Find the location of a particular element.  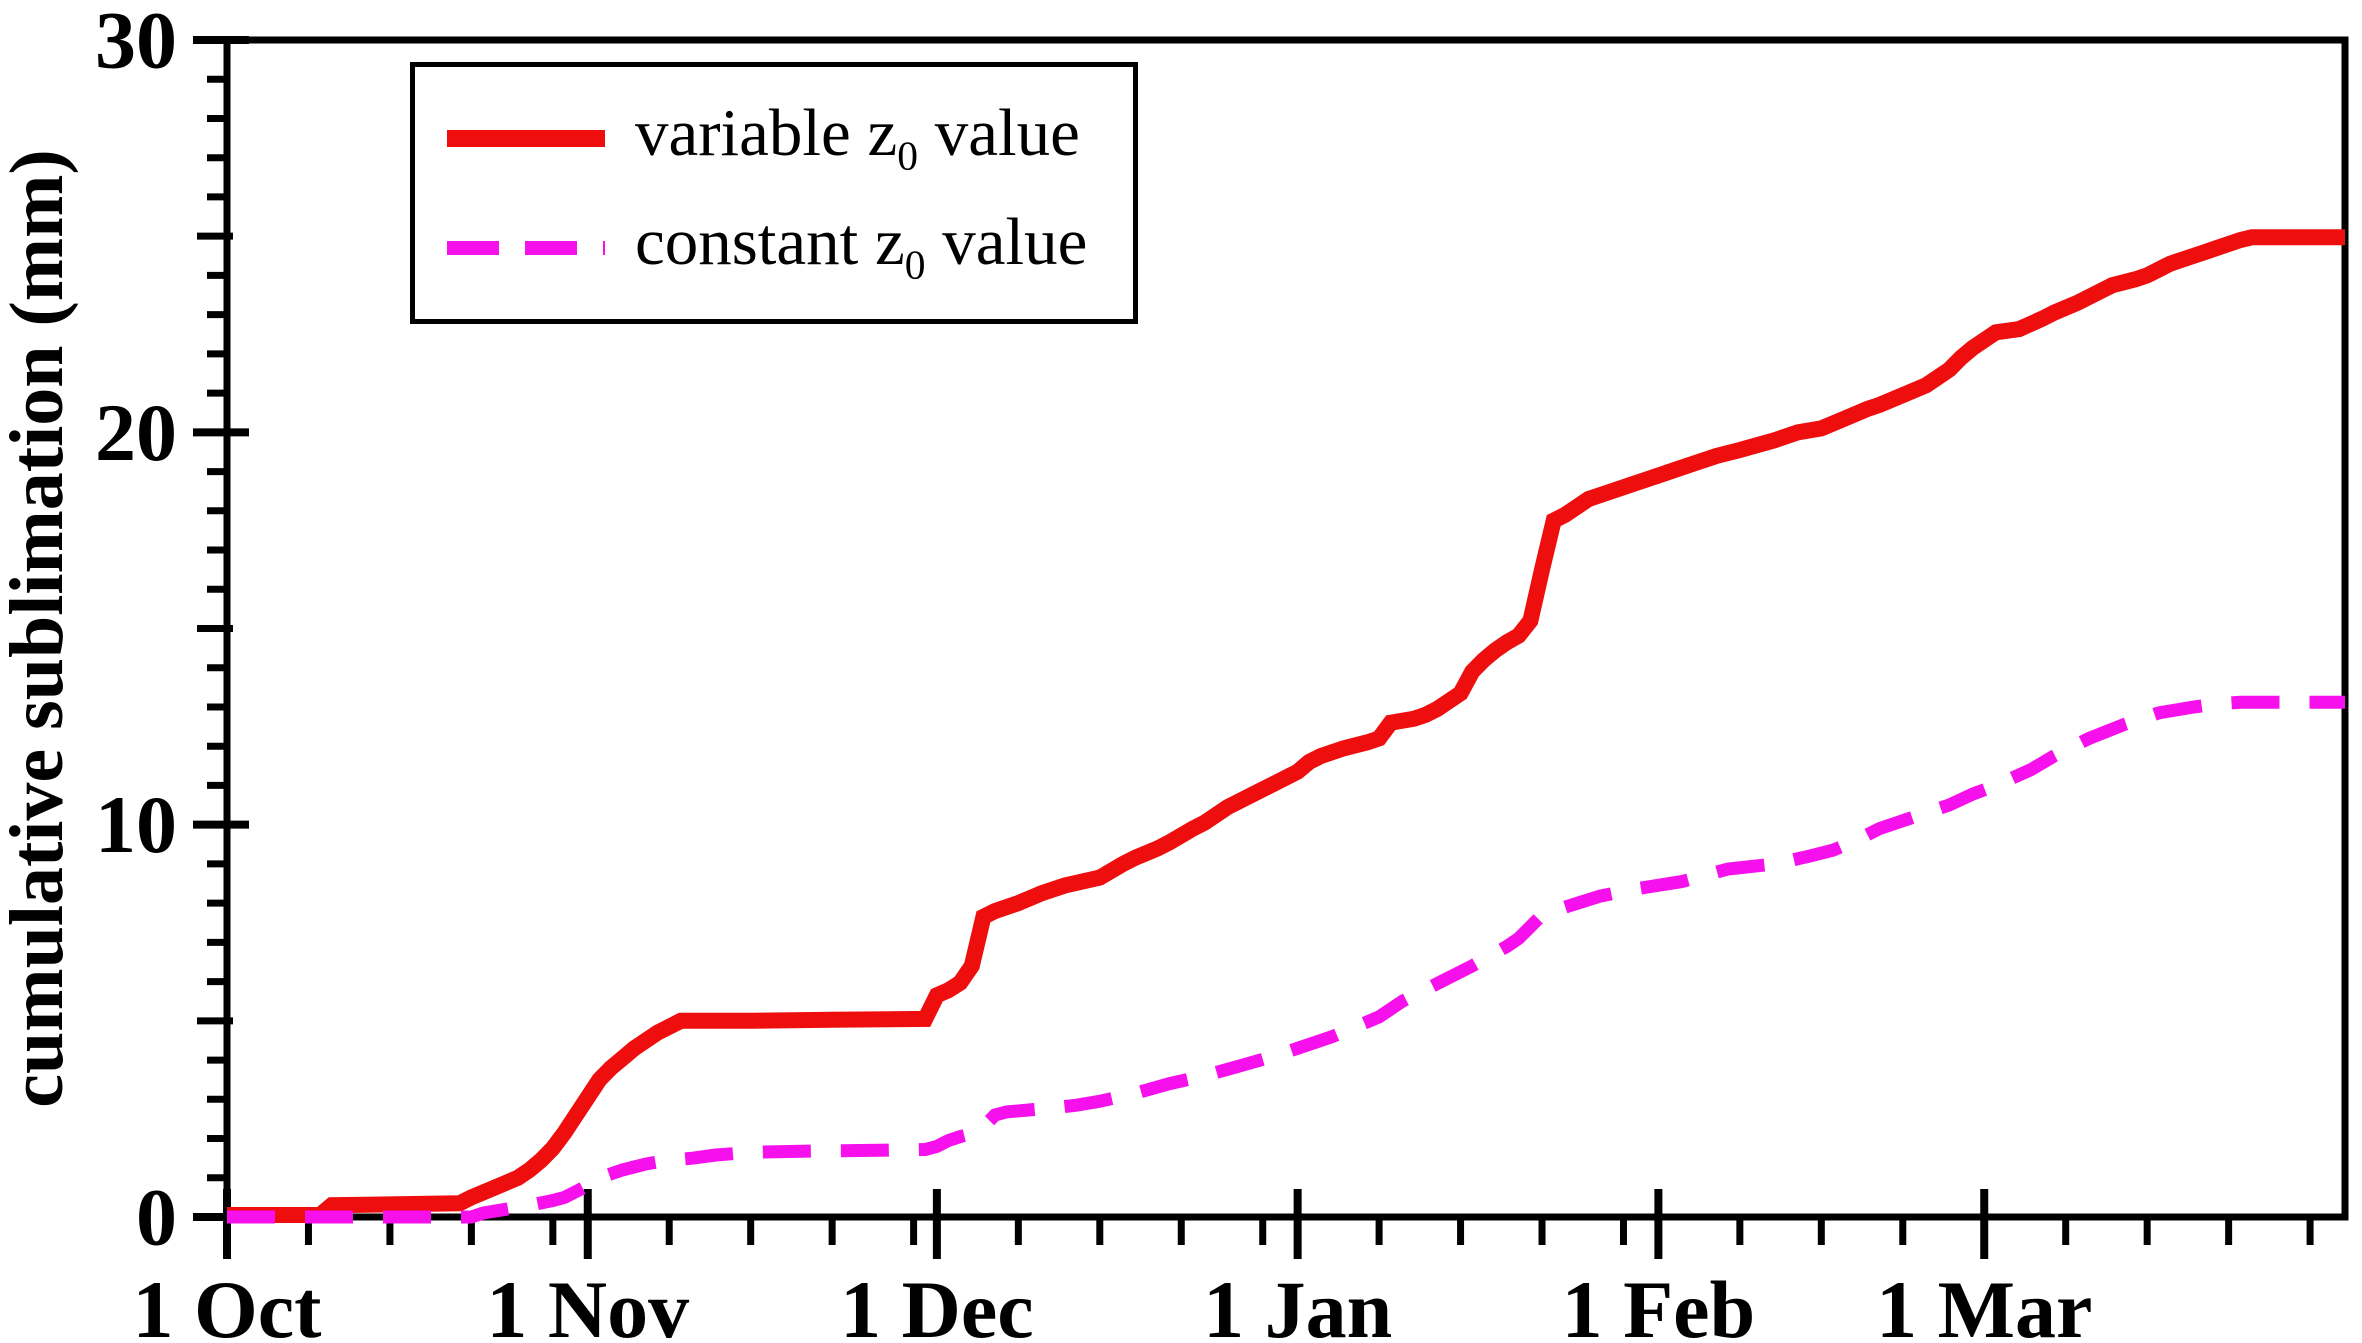

y-tick-label: 20 is located at coordinates (136, 432).